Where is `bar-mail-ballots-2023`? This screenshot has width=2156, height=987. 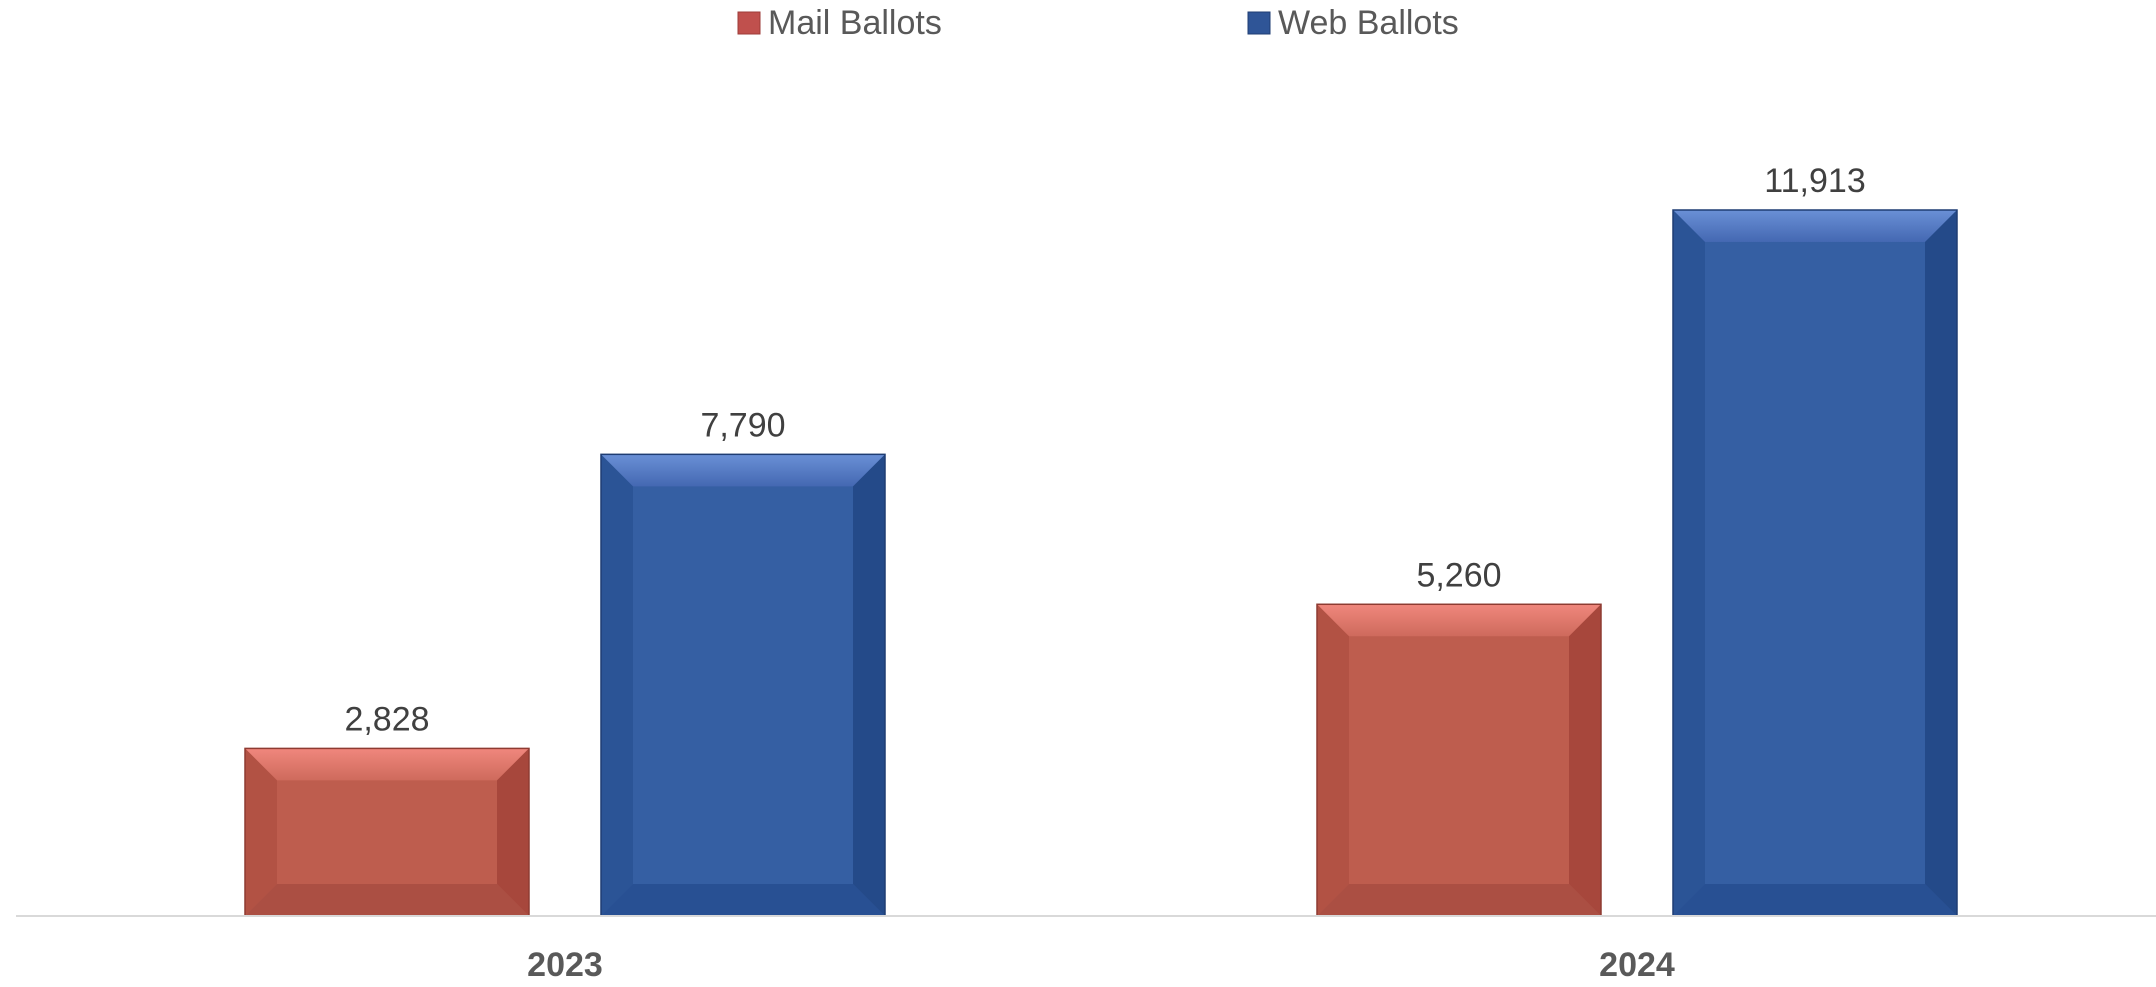 bar-mail-ballots-2023 is located at coordinates (387, 832).